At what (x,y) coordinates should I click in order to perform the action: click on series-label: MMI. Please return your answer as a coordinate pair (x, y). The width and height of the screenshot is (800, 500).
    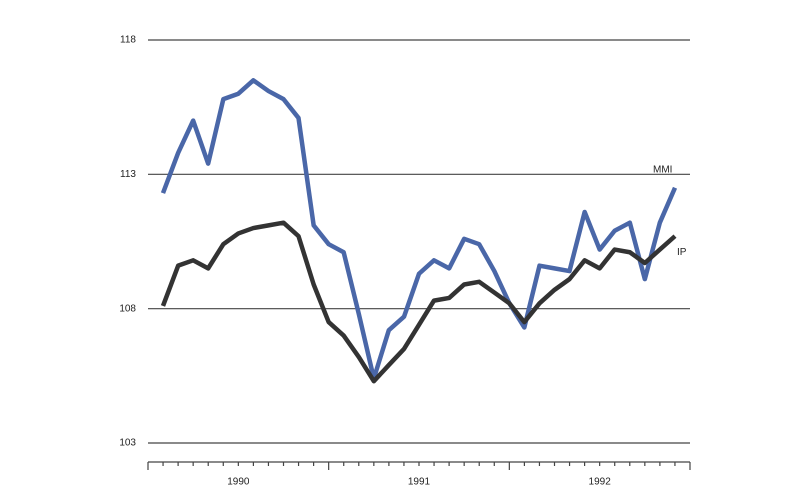
    Looking at the image, I should click on (662, 169).